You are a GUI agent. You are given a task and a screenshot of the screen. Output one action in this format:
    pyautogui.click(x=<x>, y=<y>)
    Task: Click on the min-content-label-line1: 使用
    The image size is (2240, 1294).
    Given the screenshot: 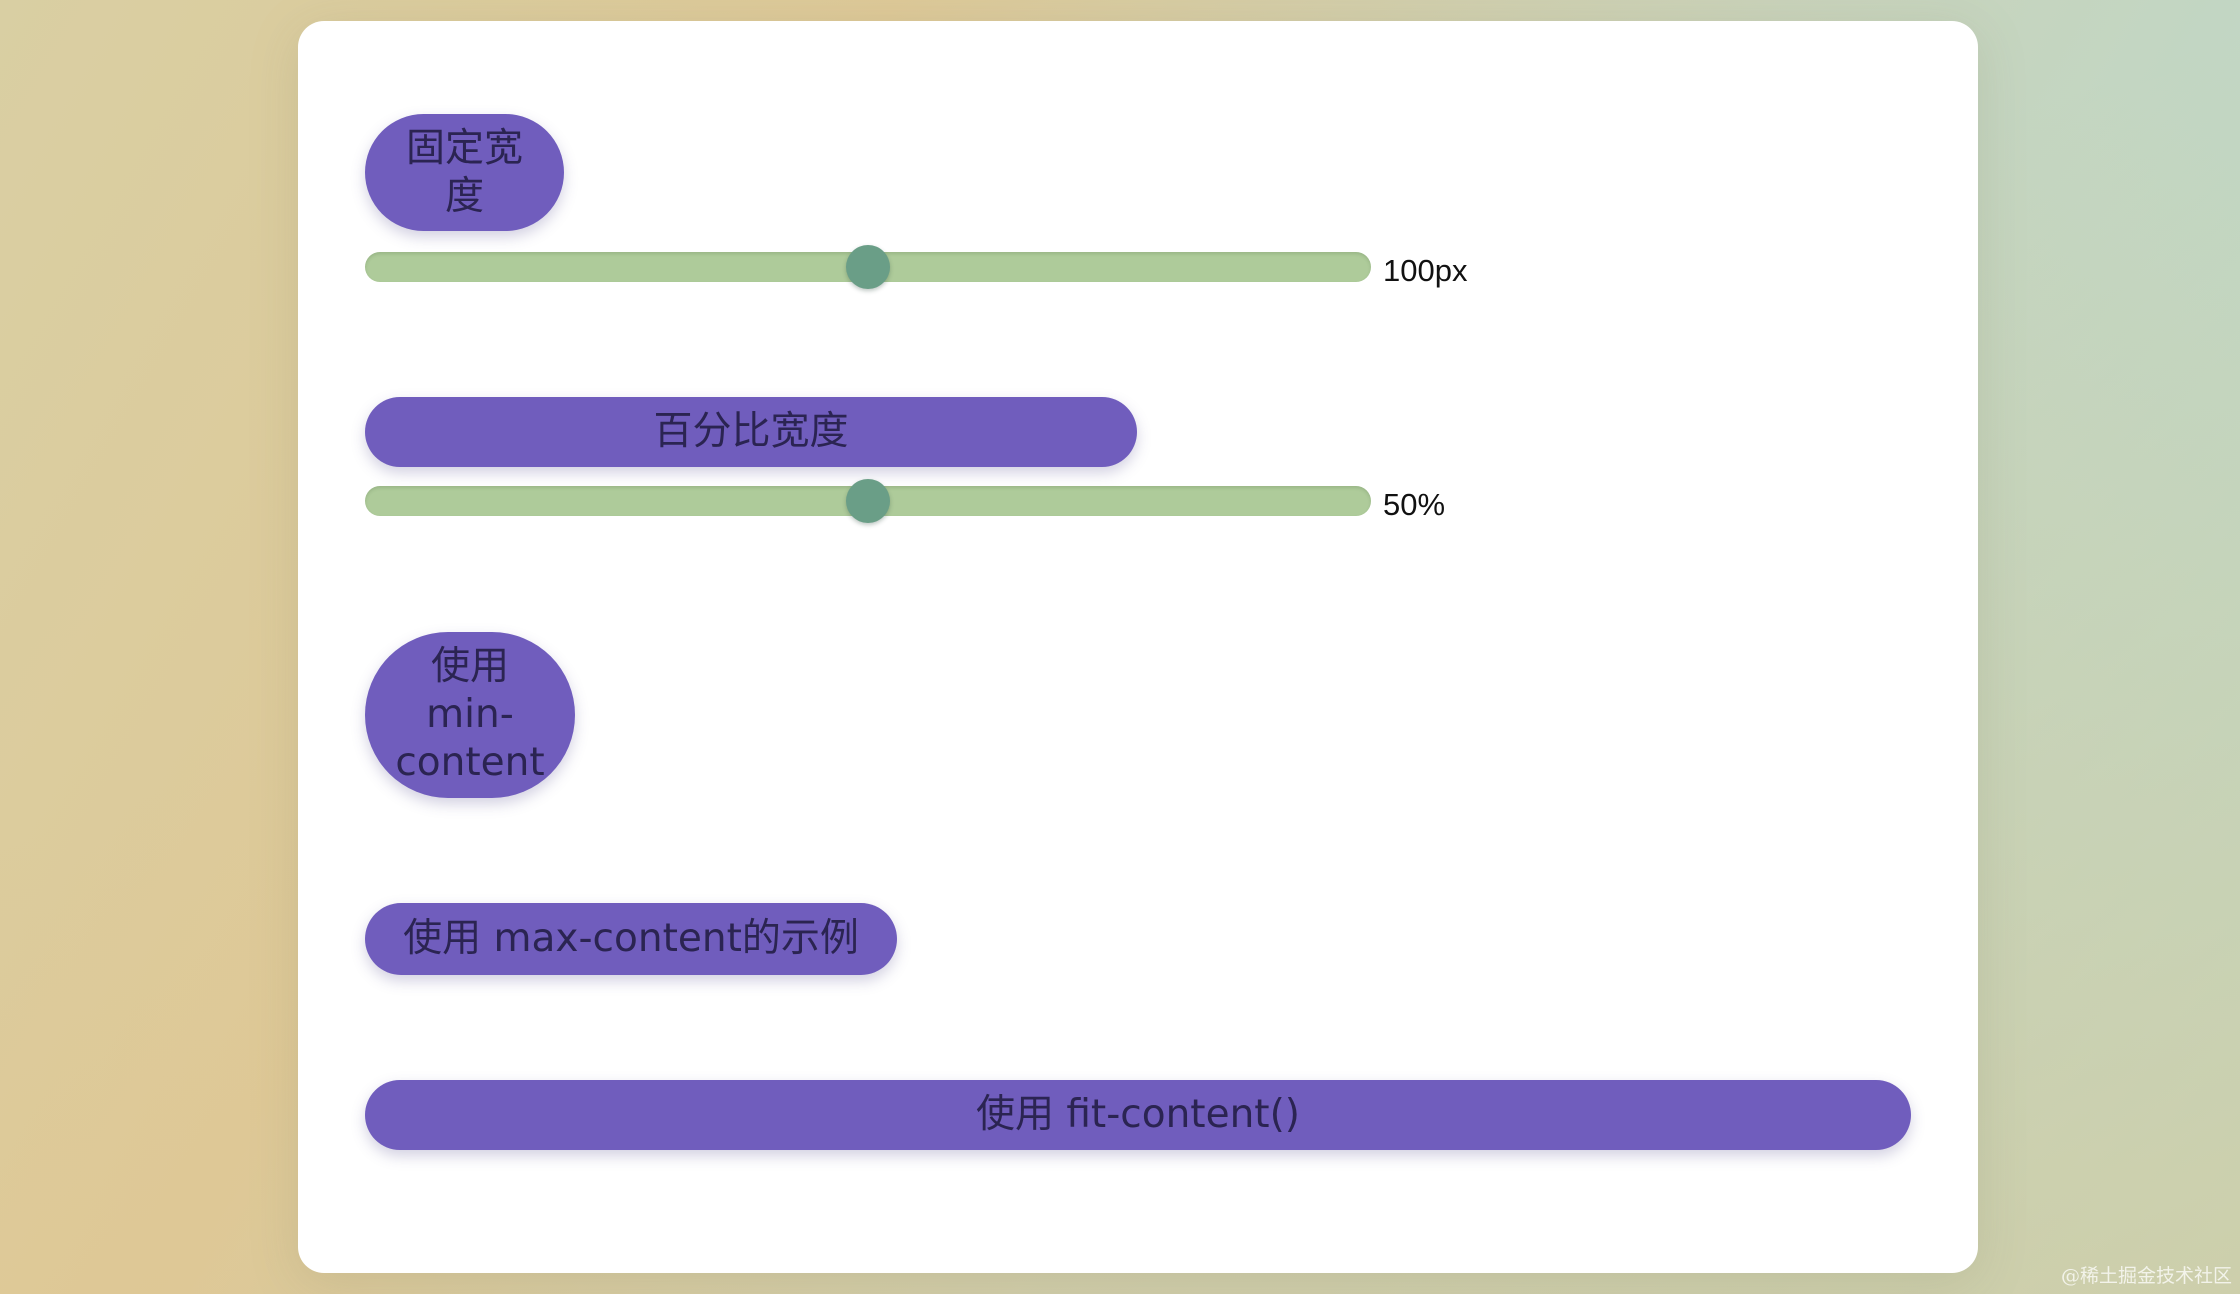 What is the action you would take?
    pyautogui.click(x=469, y=666)
    